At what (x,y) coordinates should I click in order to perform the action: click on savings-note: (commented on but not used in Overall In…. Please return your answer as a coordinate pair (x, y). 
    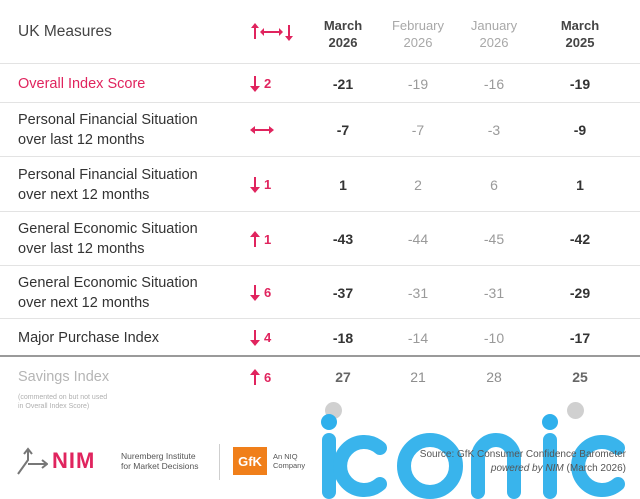
    Looking at the image, I should click on (88, 402).